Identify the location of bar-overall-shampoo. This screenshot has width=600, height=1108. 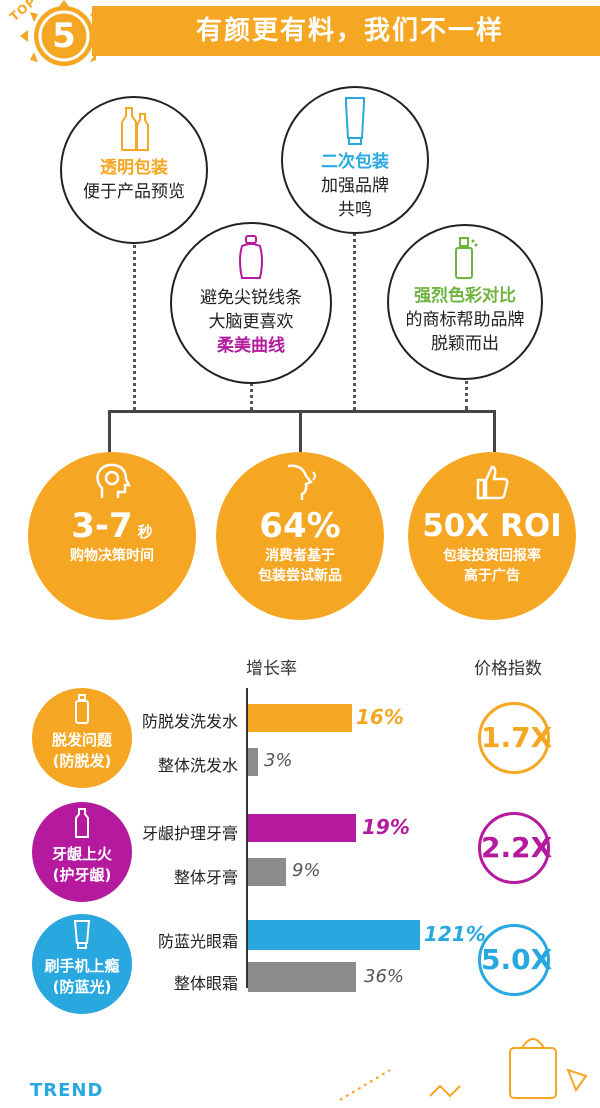
(253, 762).